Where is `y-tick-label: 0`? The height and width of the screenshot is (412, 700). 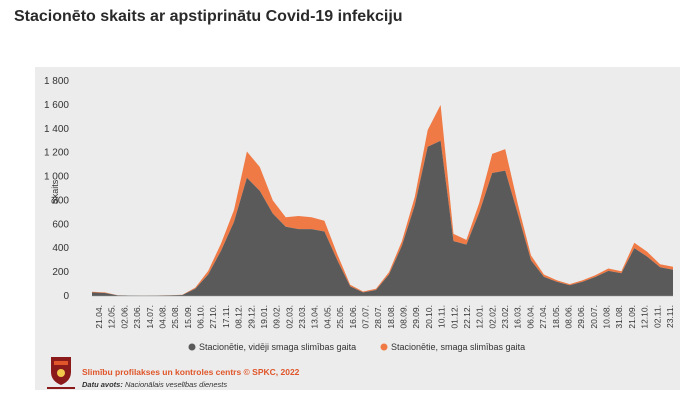
y-tick-label: 0 is located at coordinates (66, 296).